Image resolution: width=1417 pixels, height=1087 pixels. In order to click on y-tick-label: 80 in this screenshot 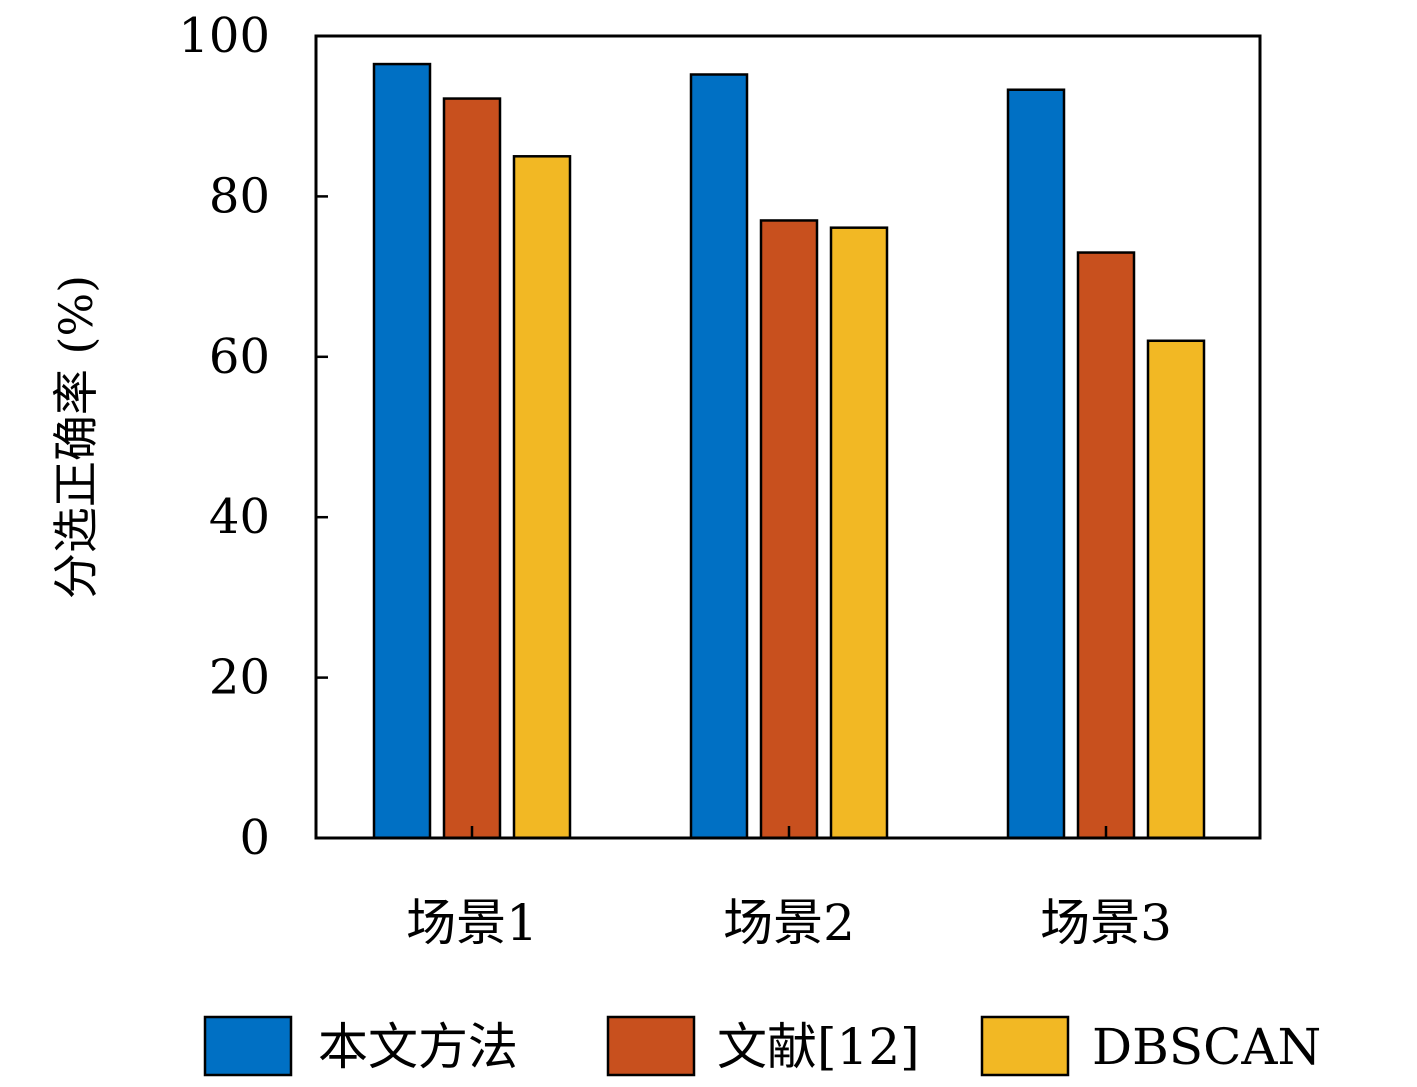, I will do `click(239, 196)`.